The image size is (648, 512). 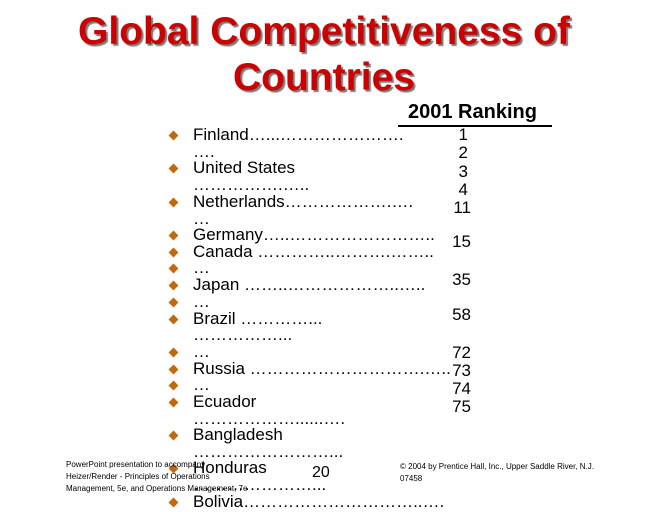 What do you see at coordinates (463, 152) in the screenshot?
I see `rank-value: 2` at bounding box center [463, 152].